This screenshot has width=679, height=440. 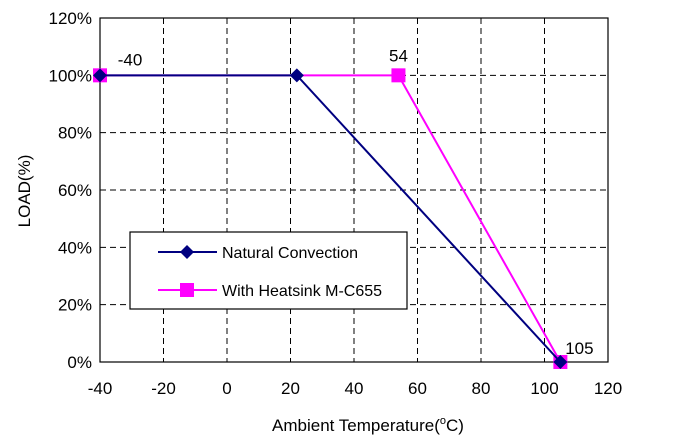 I want to click on x-axis-title: Ambient Temperature(oC), so click(x=368, y=425).